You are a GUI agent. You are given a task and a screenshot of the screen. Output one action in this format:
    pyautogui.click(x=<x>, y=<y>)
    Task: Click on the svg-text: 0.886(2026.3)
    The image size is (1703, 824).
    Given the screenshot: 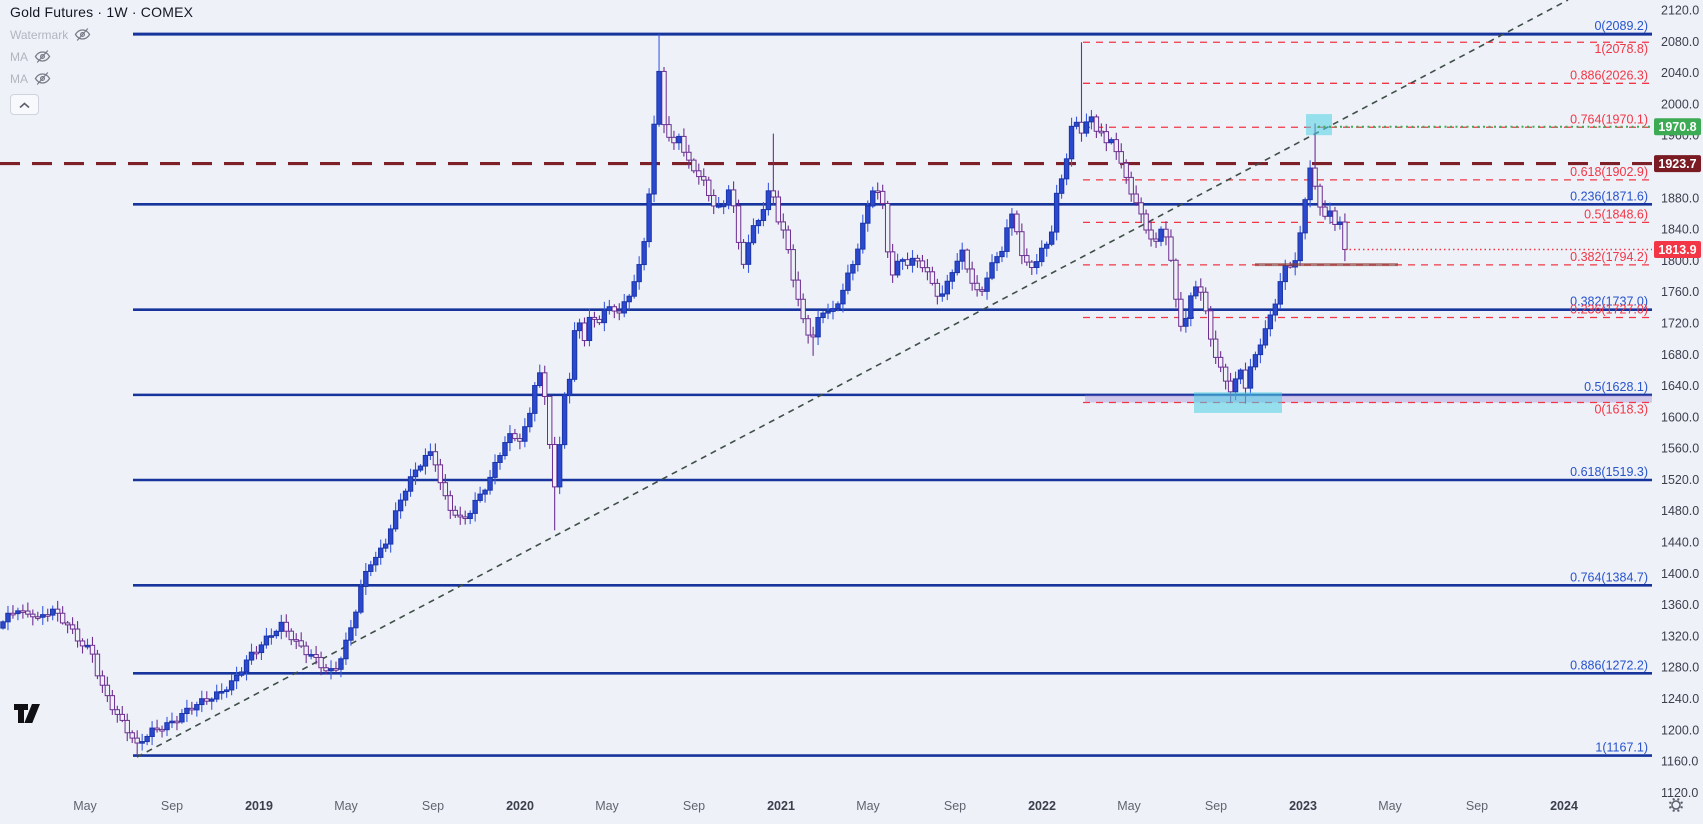 What is the action you would take?
    pyautogui.click(x=1609, y=75)
    